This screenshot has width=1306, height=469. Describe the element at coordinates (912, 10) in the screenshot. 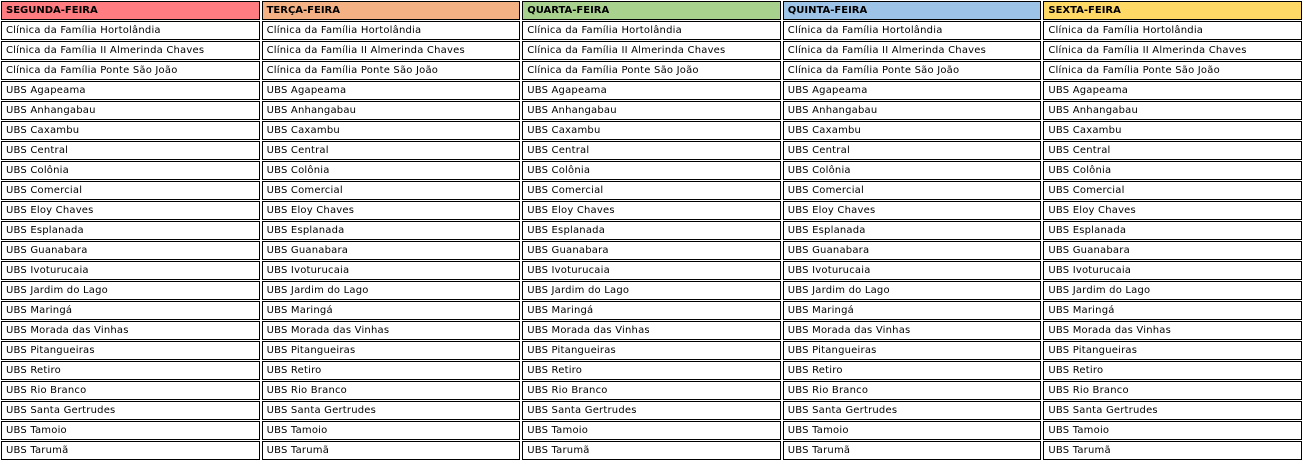

I see `column-header: QUINTA-FEIRA` at that location.